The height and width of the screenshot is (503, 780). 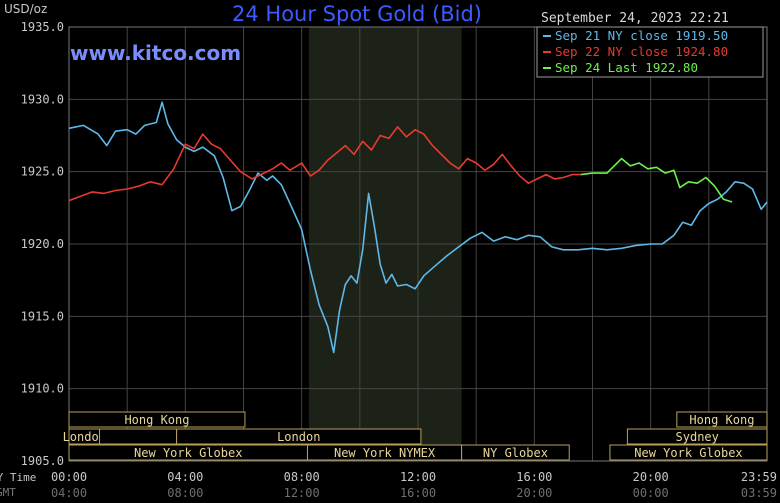 I want to click on x-axis-row-label-gmt: GMT, so click(x=8, y=492).